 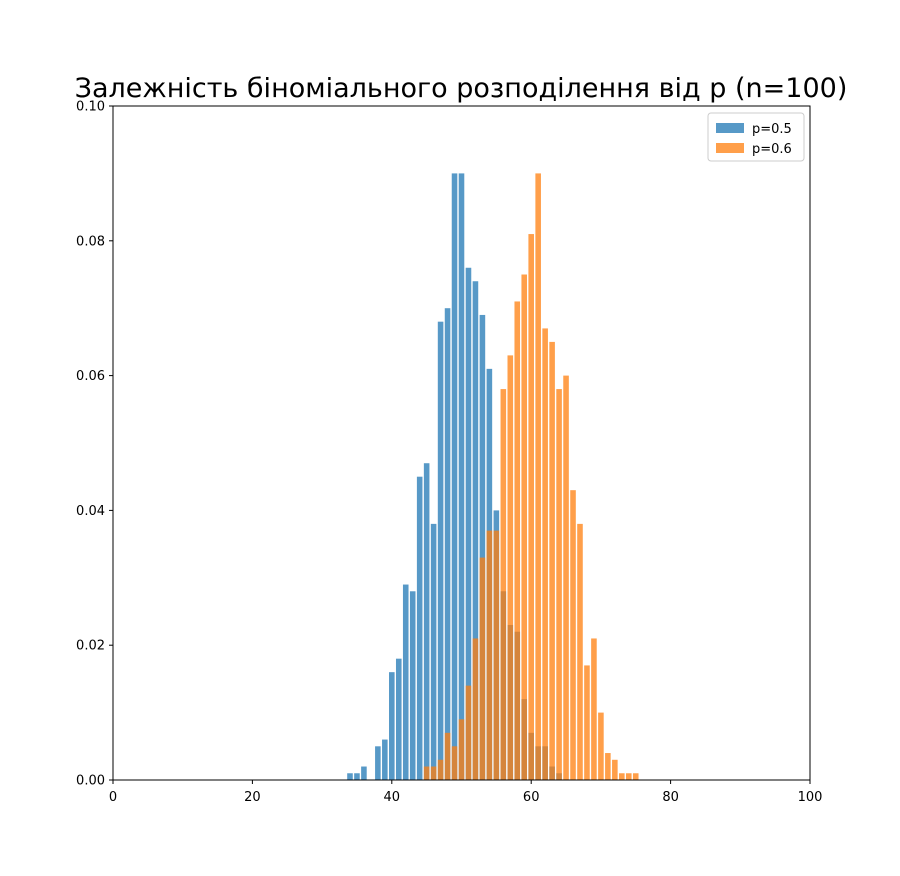 I want to click on y-tick-label: 0.04, so click(x=90, y=511).